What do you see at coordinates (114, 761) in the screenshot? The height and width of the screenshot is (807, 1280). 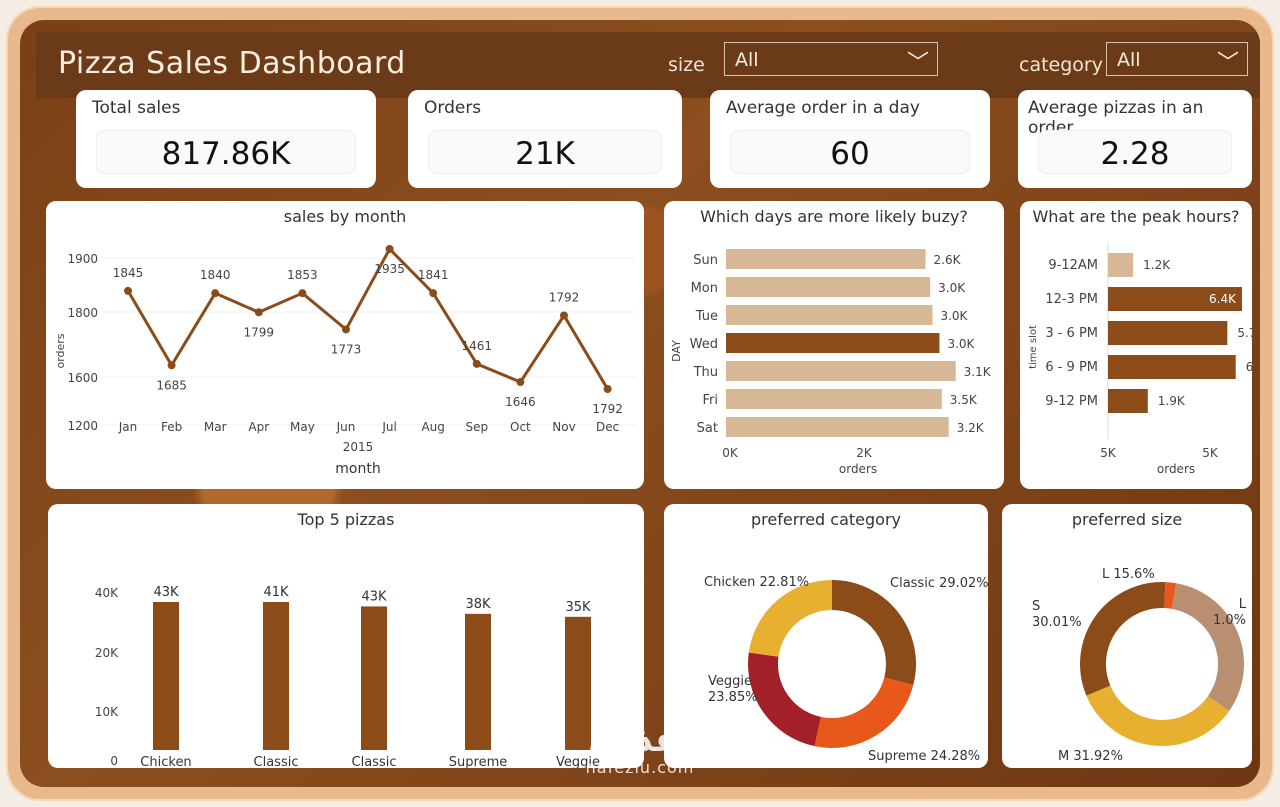 I see `y-tick-label: 0` at bounding box center [114, 761].